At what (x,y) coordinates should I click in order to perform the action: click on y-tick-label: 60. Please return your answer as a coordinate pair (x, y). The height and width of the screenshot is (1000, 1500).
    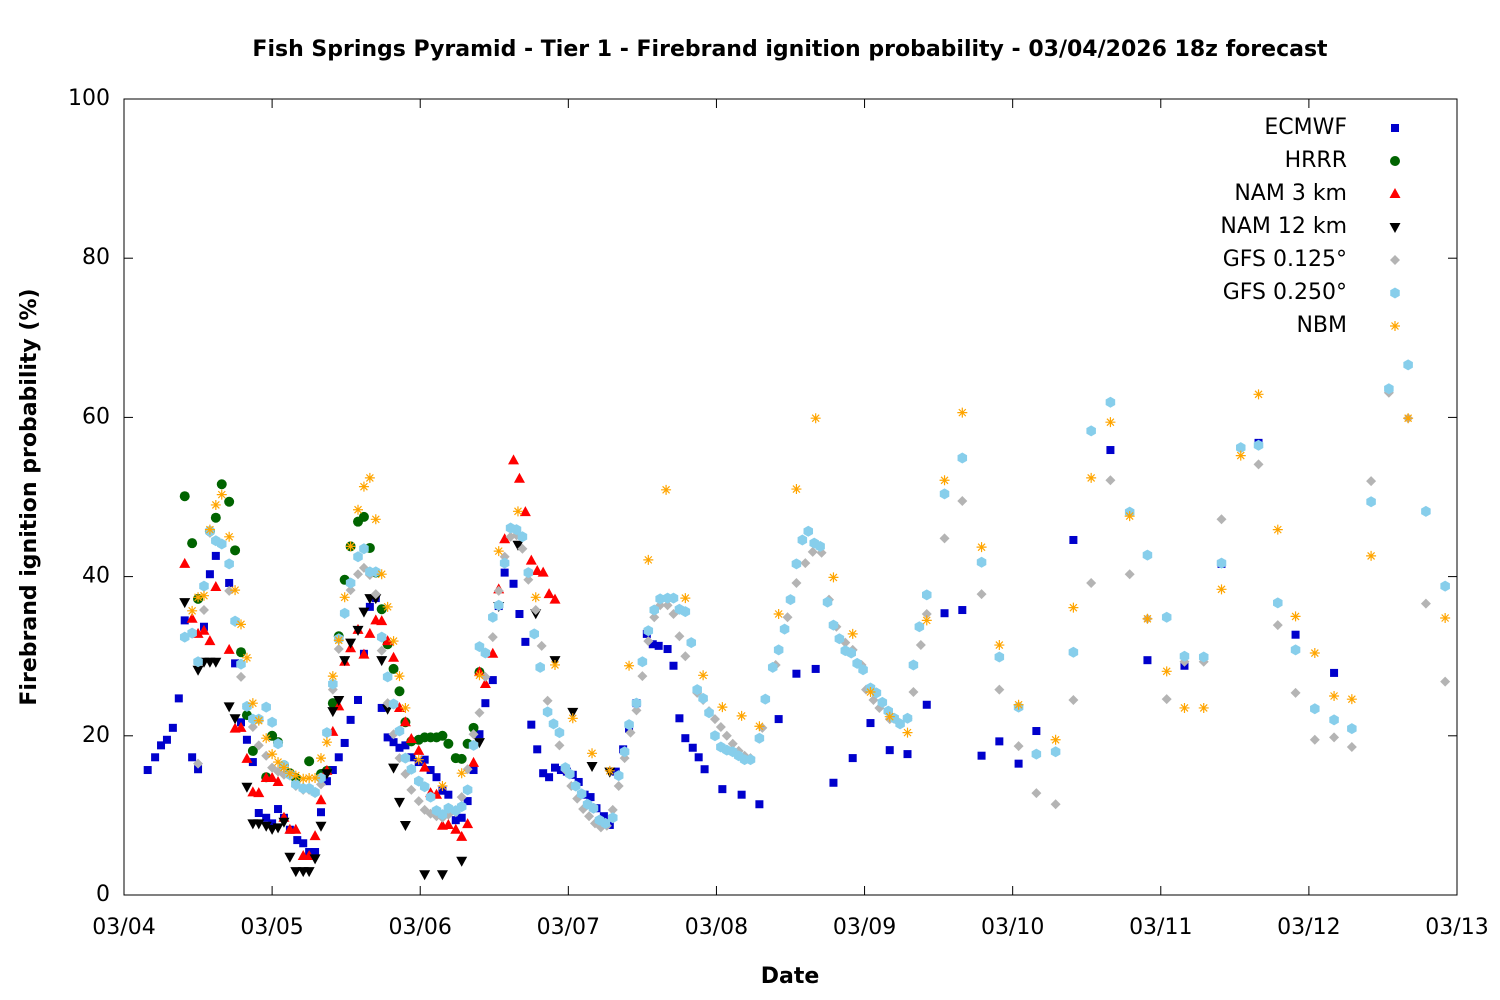
    Looking at the image, I should click on (96, 416).